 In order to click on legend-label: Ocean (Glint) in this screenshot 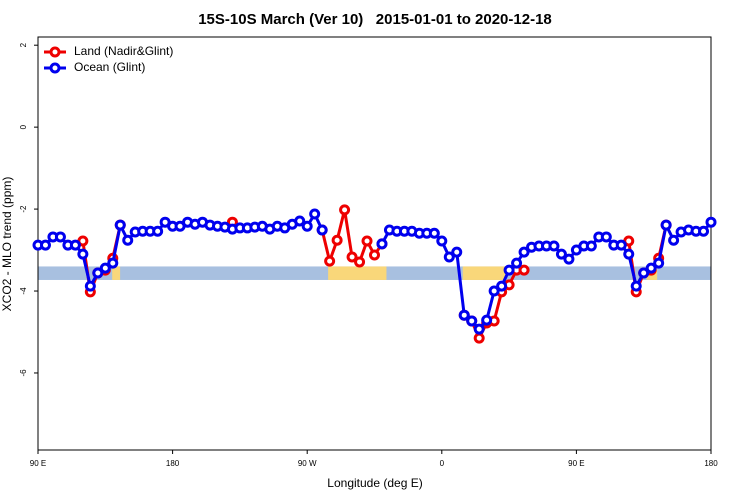, I will do `click(109, 67)`.